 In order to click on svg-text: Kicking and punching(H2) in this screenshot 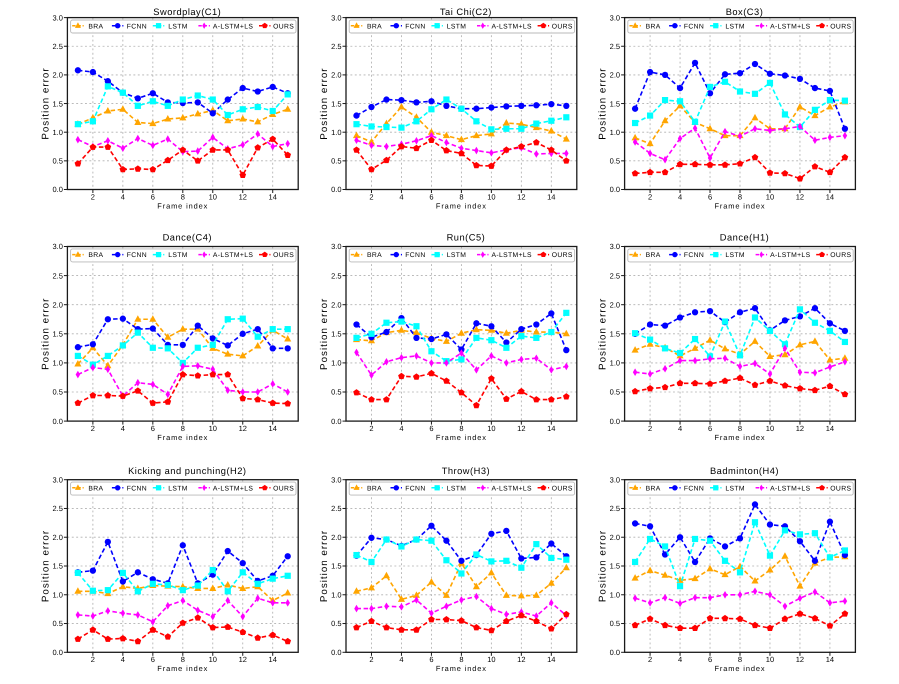, I will do `click(187, 471)`.